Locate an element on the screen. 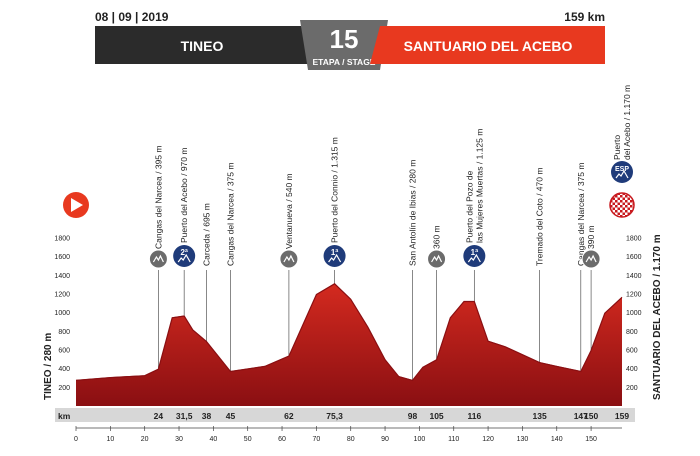  y-tick-label-left: 1800 is located at coordinates (62, 239).